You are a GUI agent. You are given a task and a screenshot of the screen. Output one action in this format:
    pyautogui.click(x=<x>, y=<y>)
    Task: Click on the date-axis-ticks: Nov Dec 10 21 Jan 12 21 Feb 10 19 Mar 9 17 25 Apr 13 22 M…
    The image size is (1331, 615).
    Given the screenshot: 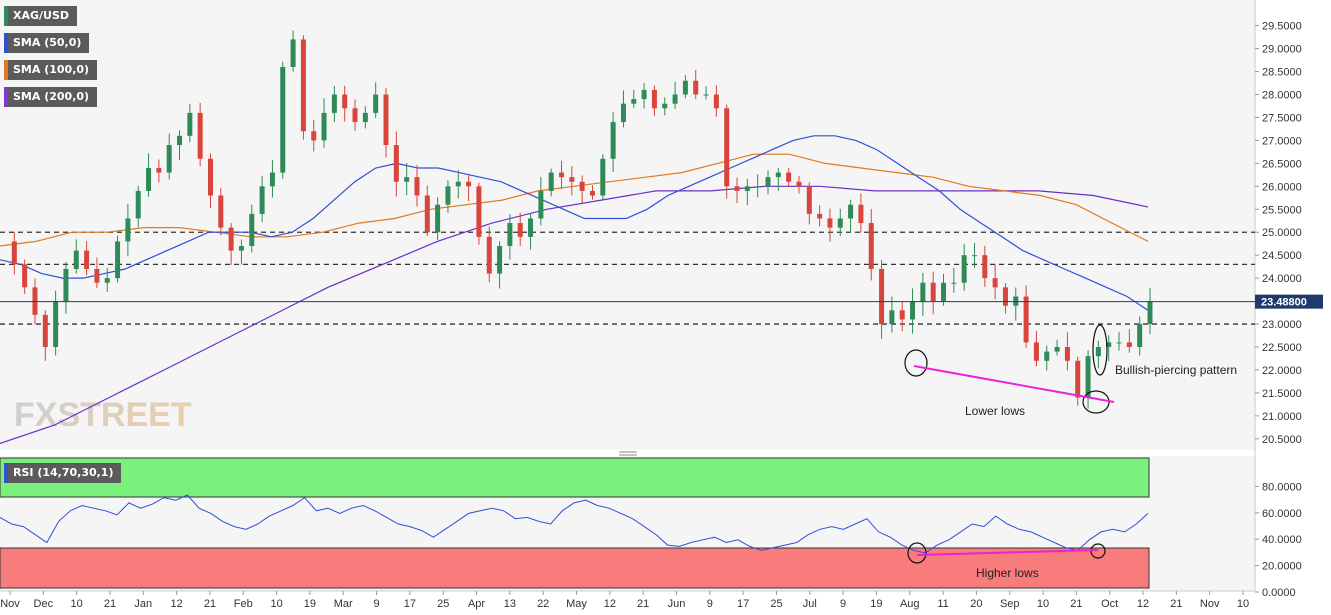 What is the action you would take?
    pyautogui.click(x=624, y=600)
    